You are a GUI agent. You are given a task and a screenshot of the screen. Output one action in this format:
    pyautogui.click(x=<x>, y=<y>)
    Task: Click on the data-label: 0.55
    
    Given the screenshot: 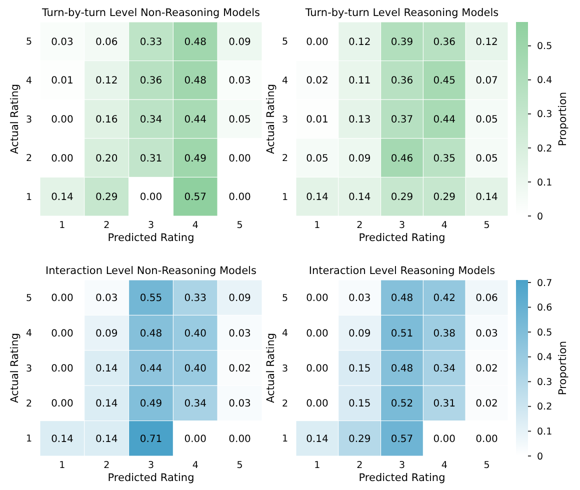 What is the action you would take?
    pyautogui.click(x=151, y=298)
    